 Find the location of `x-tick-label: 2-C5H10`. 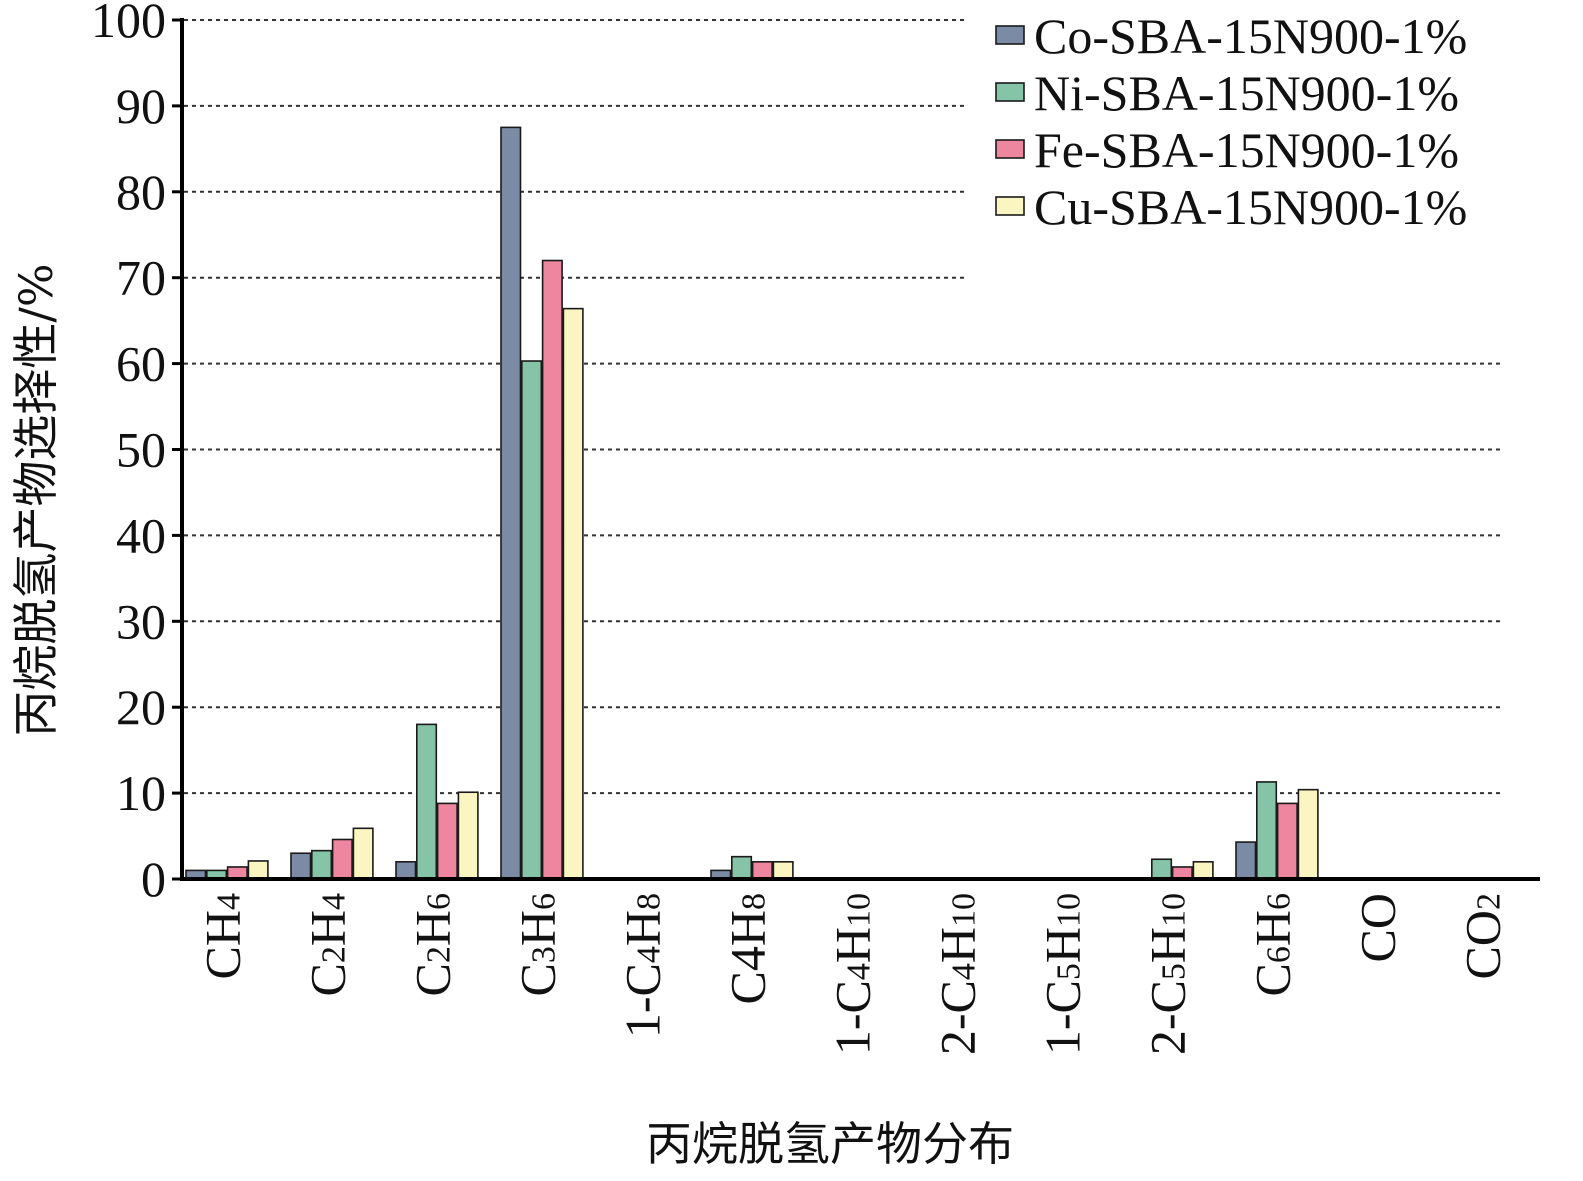

x-tick-label: 2-C5H10 is located at coordinates (1168, 974).